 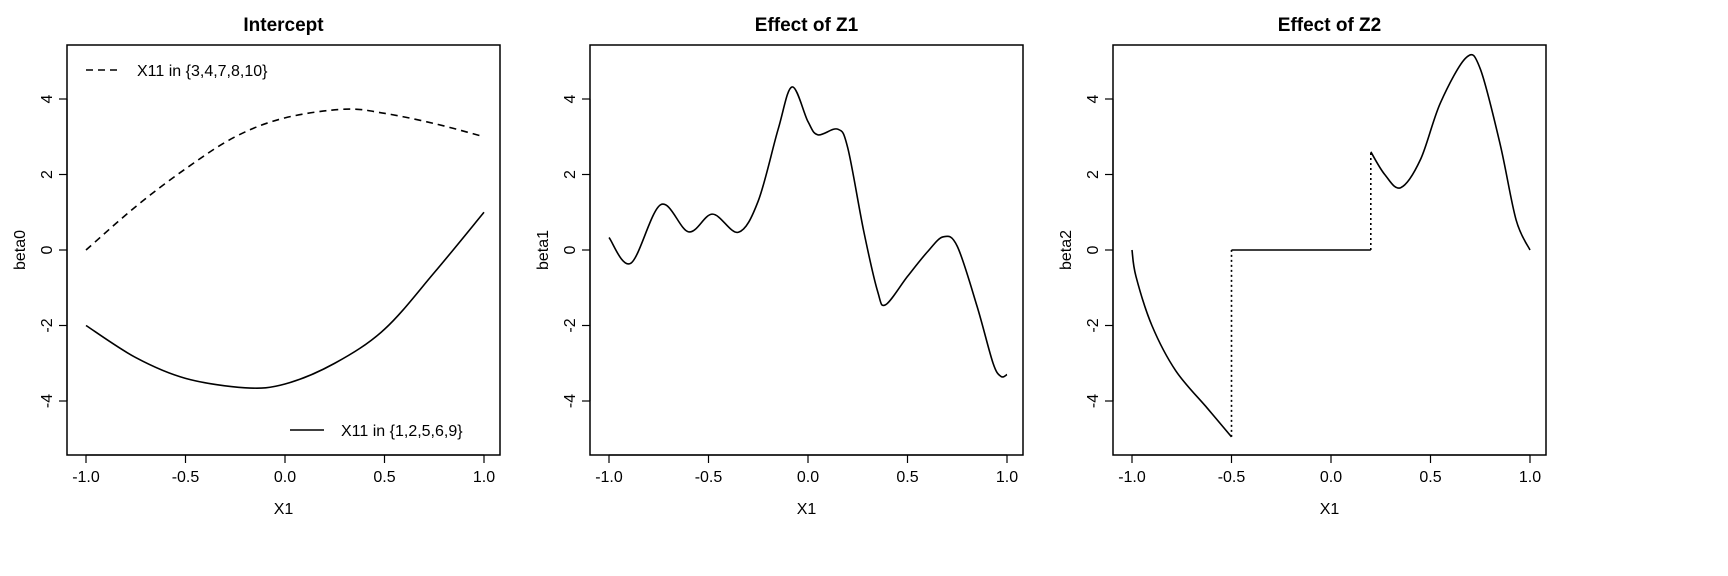 What do you see at coordinates (1329, 25) in the screenshot?
I see `chart-title: Effect of Z2` at bounding box center [1329, 25].